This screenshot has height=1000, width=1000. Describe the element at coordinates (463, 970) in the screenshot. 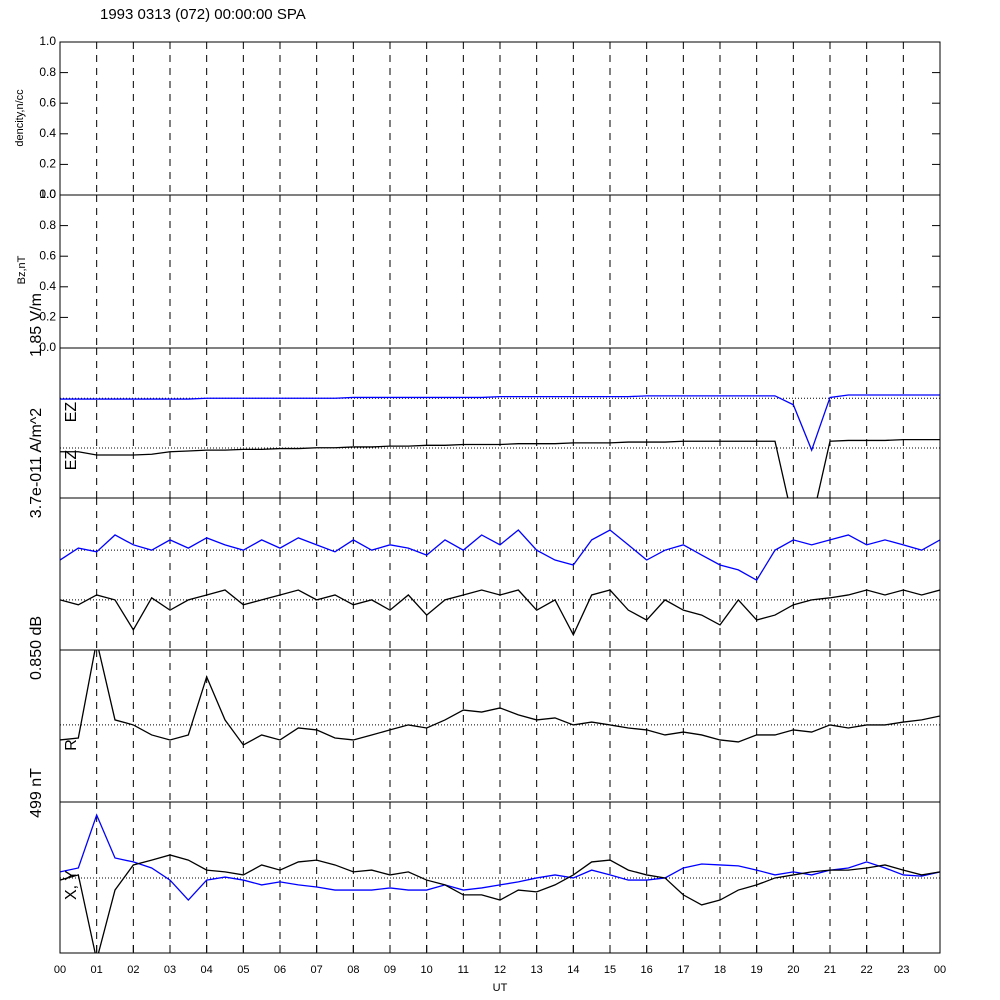

I see `x-tick-label: 11` at that location.